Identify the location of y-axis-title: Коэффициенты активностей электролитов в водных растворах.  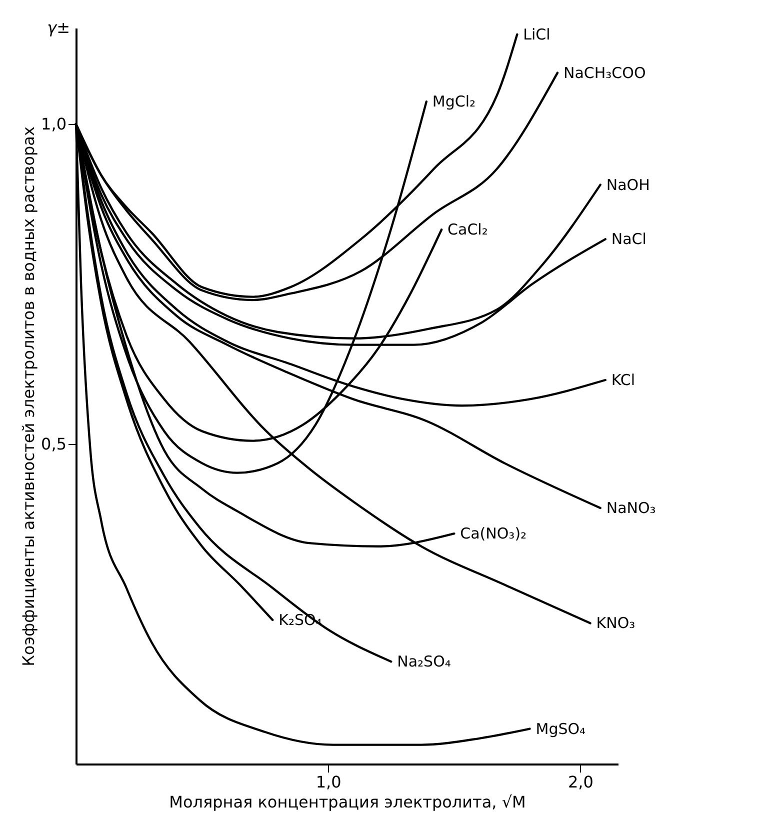
(28, 396).